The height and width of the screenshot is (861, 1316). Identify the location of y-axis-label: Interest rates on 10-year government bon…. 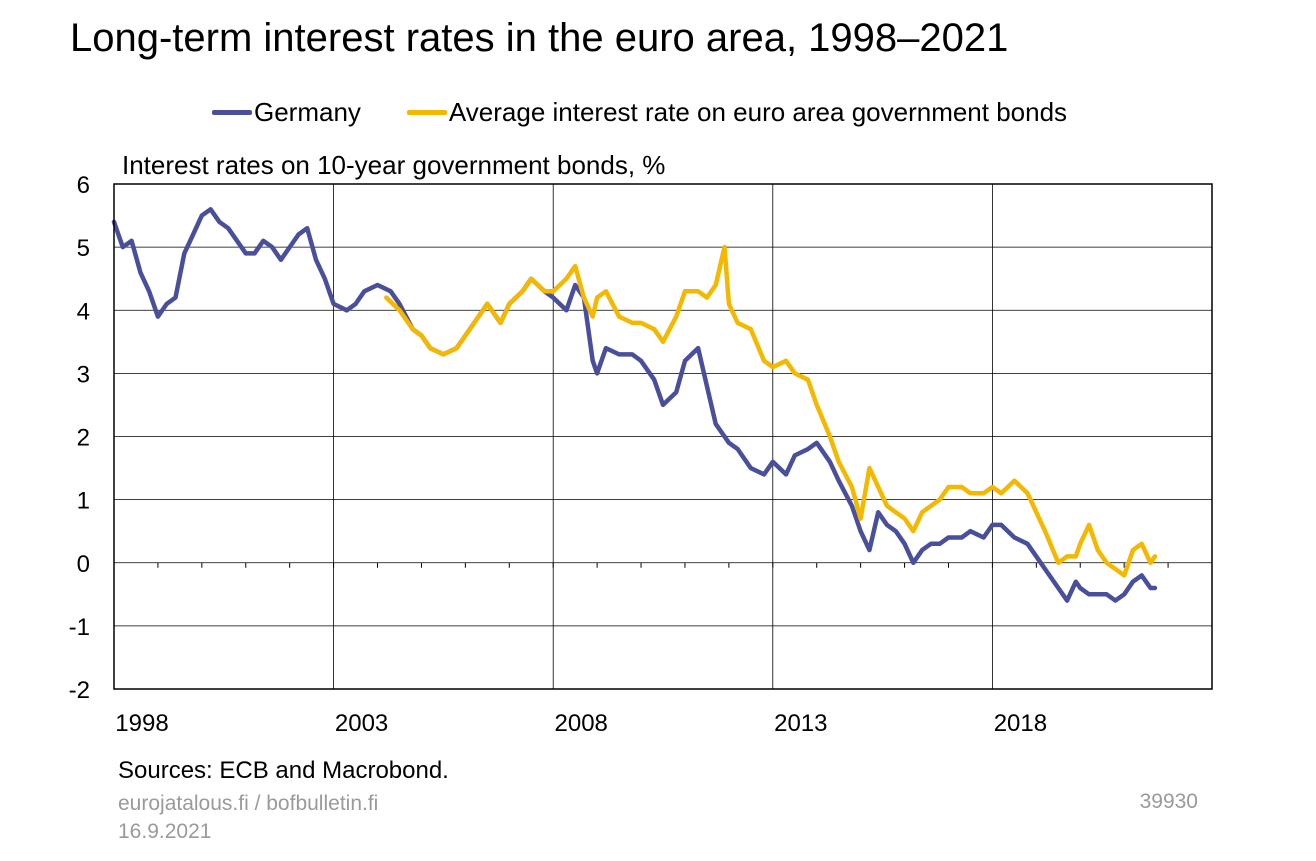
(394, 165).